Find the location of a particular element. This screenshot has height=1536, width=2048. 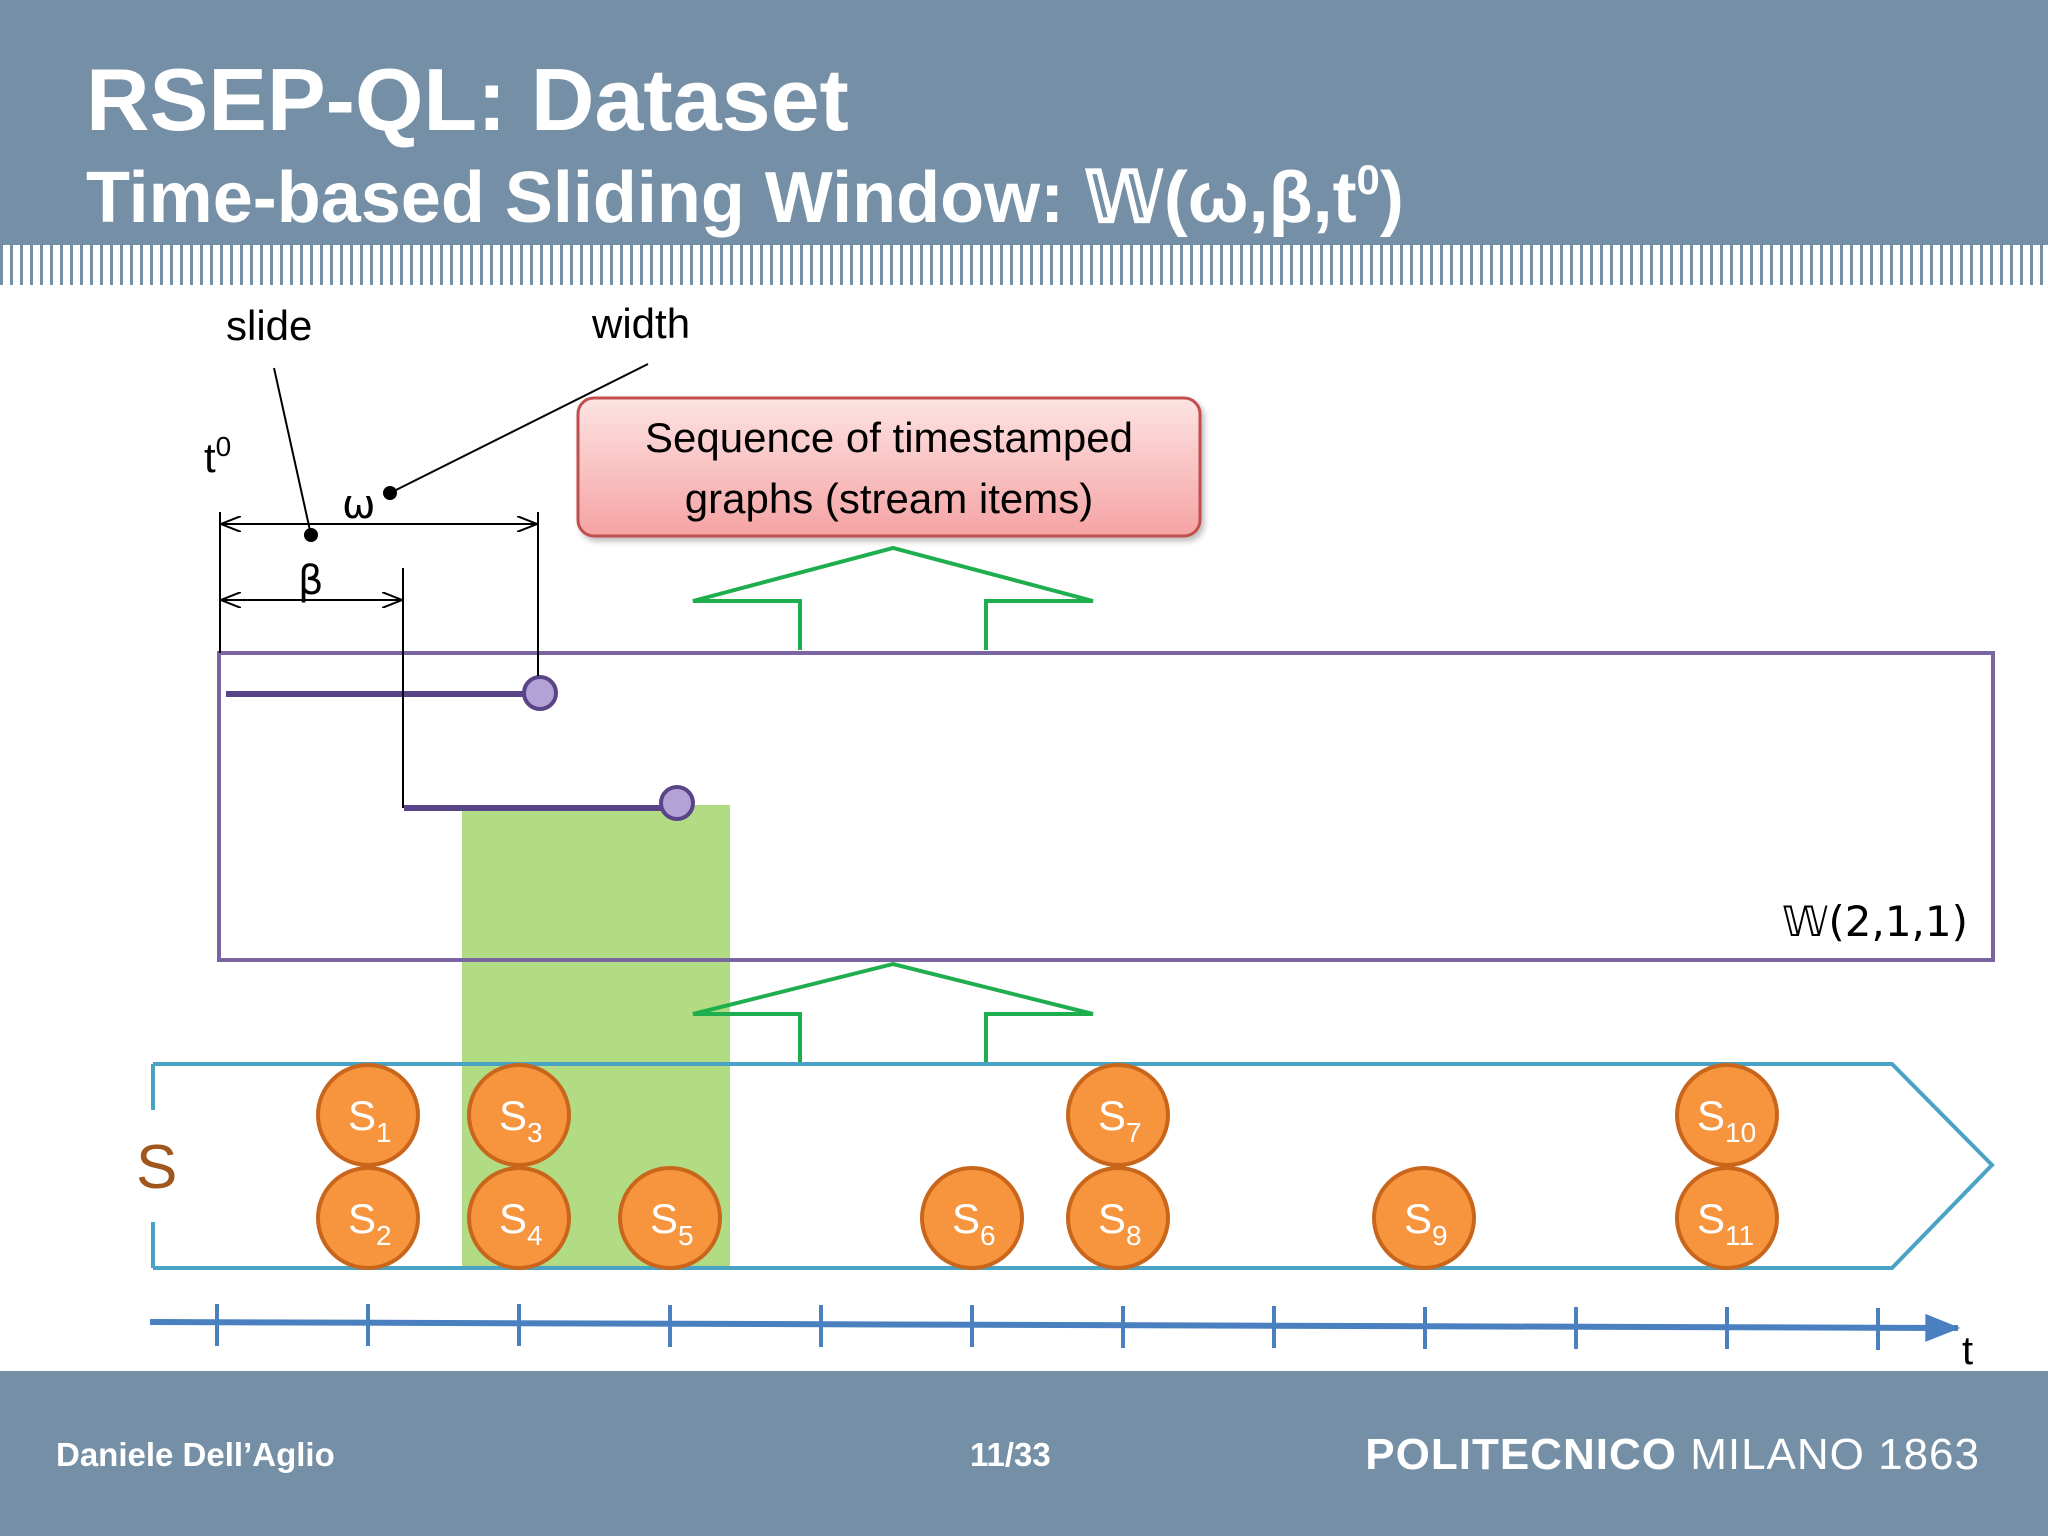

page-number: 11/33 is located at coordinates (1010, 1454).